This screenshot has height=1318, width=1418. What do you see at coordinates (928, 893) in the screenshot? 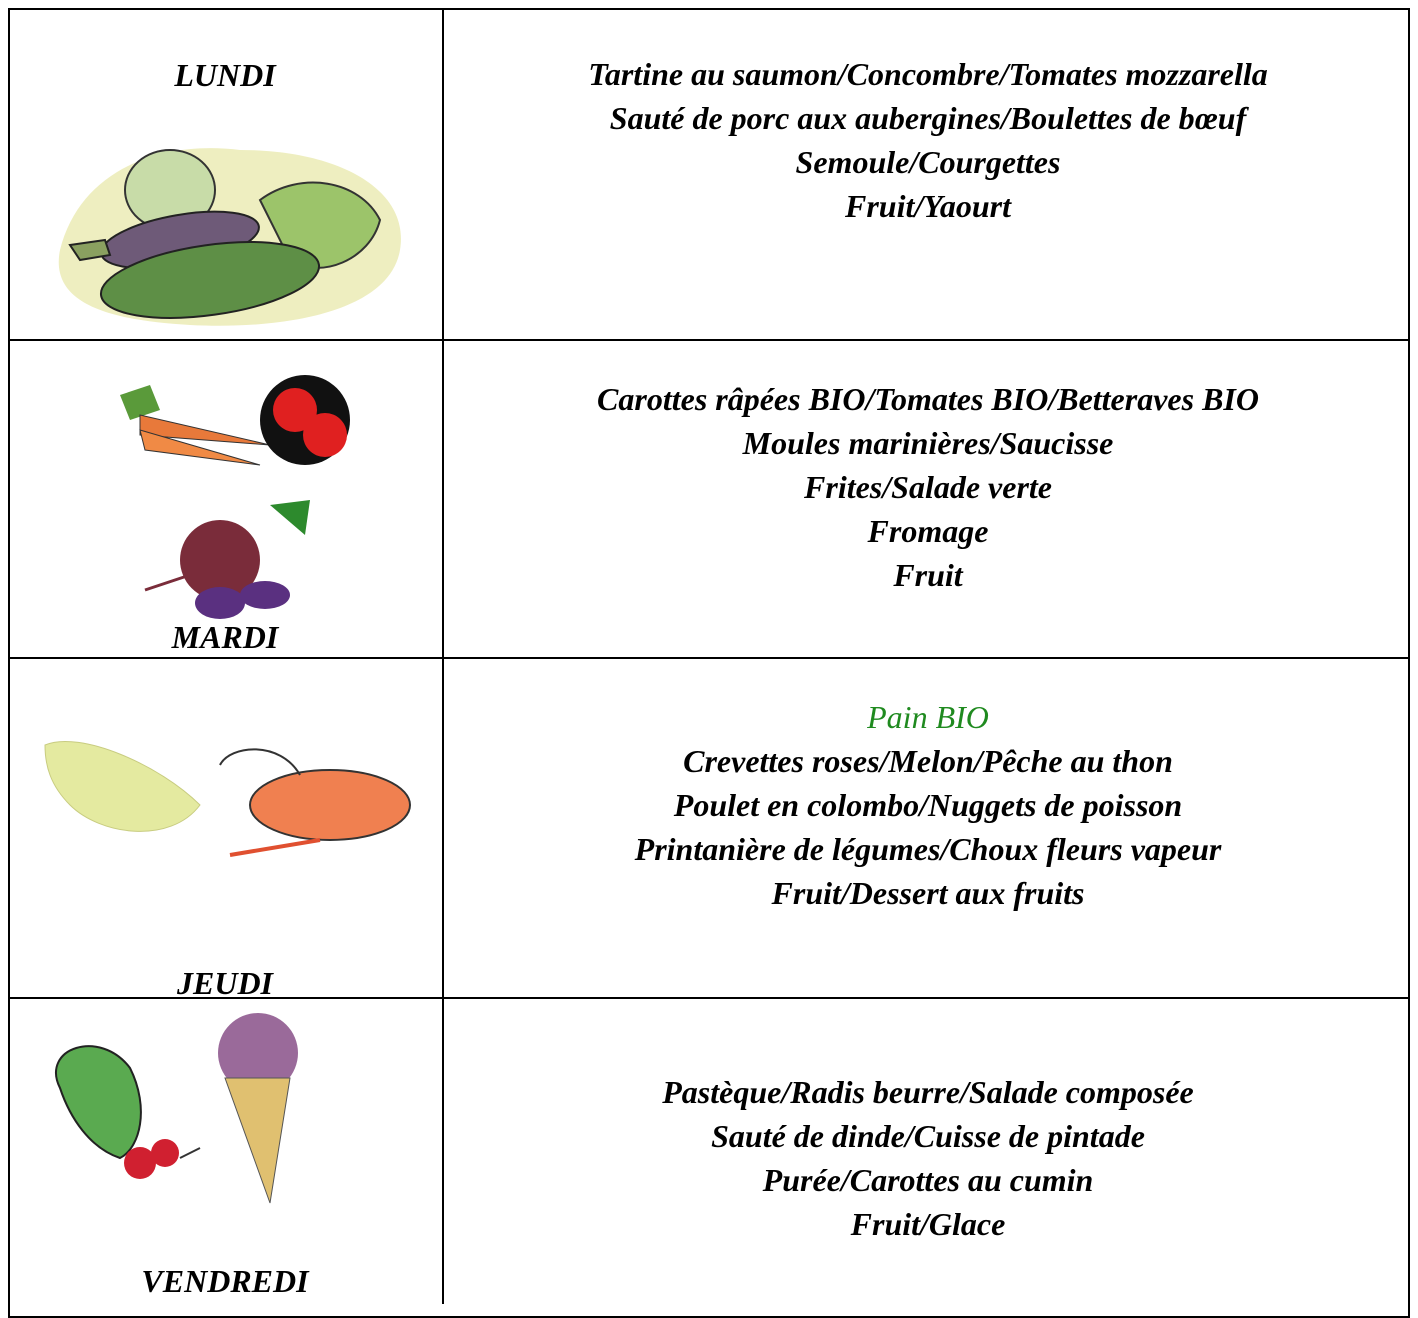
I see `menu-line: Fruit/Dessert aux fruits` at bounding box center [928, 893].